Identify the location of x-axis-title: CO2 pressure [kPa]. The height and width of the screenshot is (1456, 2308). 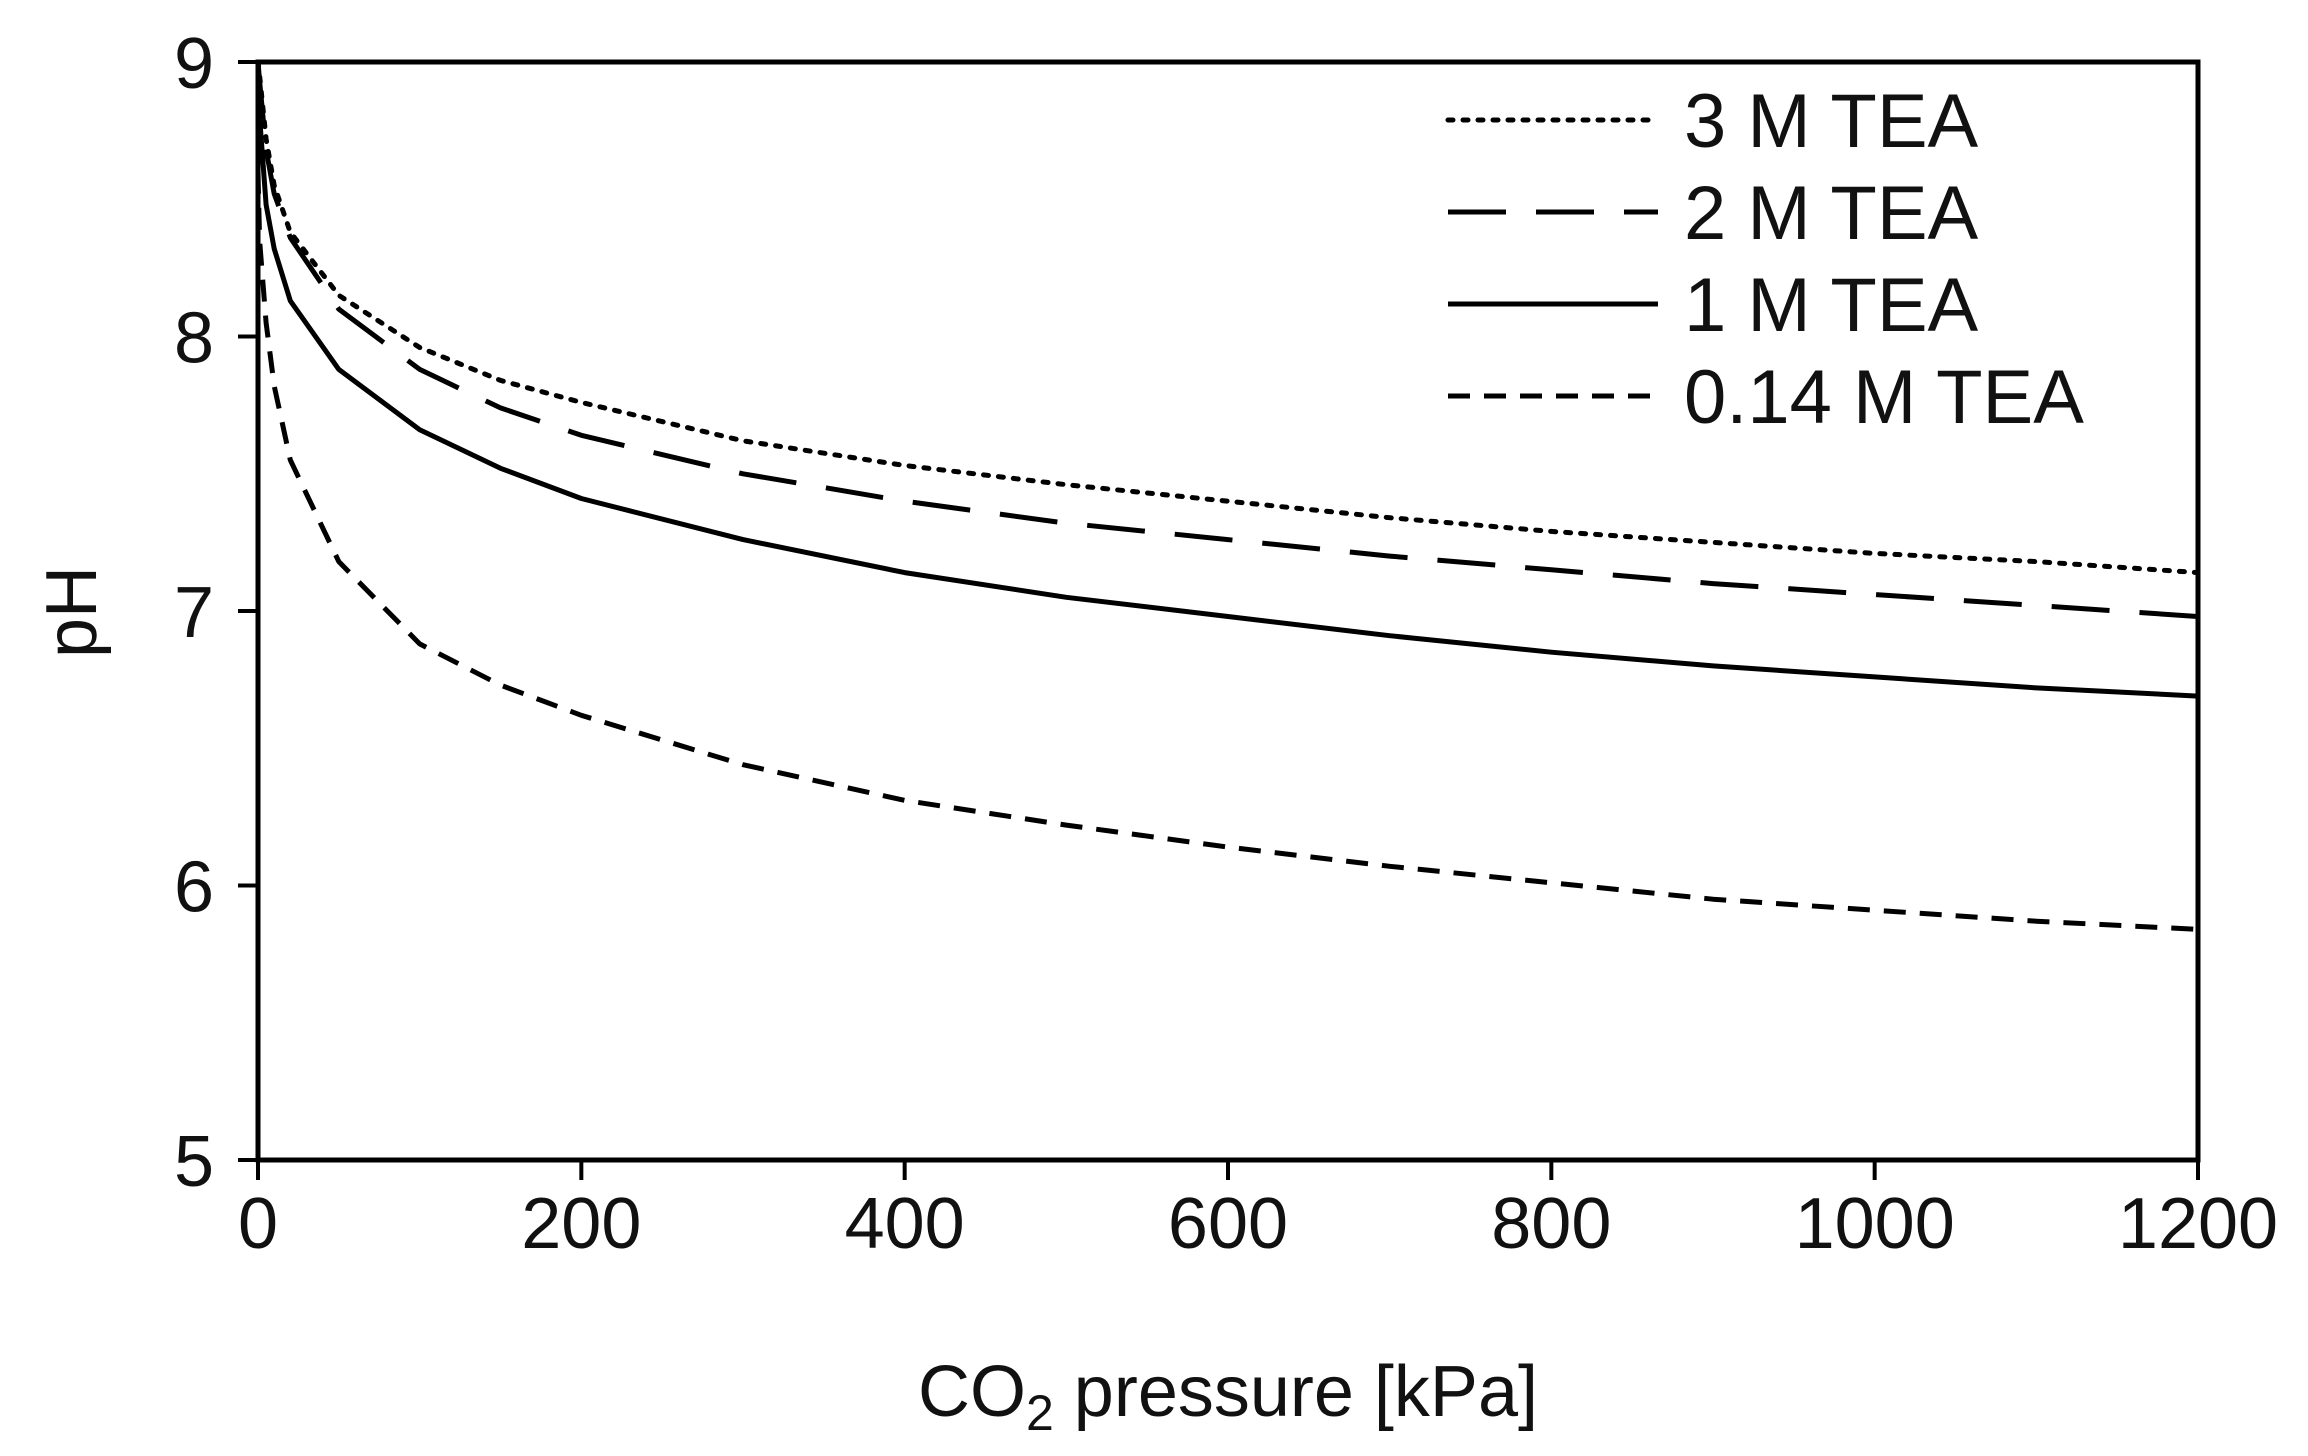
(1228, 1396).